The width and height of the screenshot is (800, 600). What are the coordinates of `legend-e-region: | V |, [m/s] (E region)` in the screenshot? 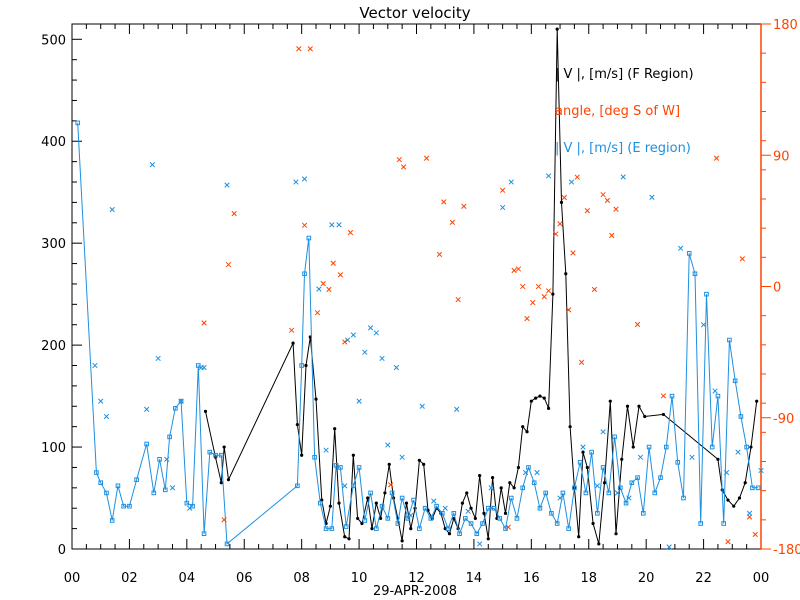 It's located at (623, 148).